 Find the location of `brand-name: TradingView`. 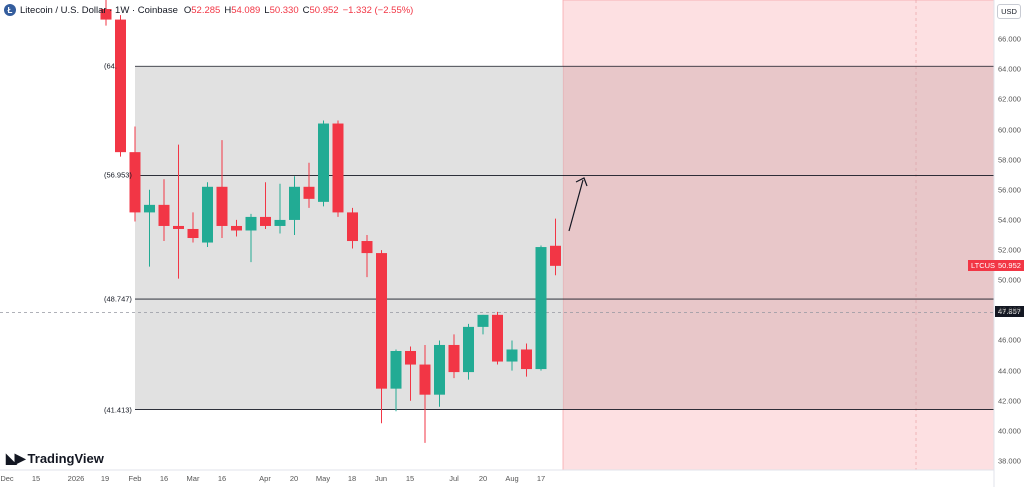

brand-name: TradingView is located at coordinates (65, 458).